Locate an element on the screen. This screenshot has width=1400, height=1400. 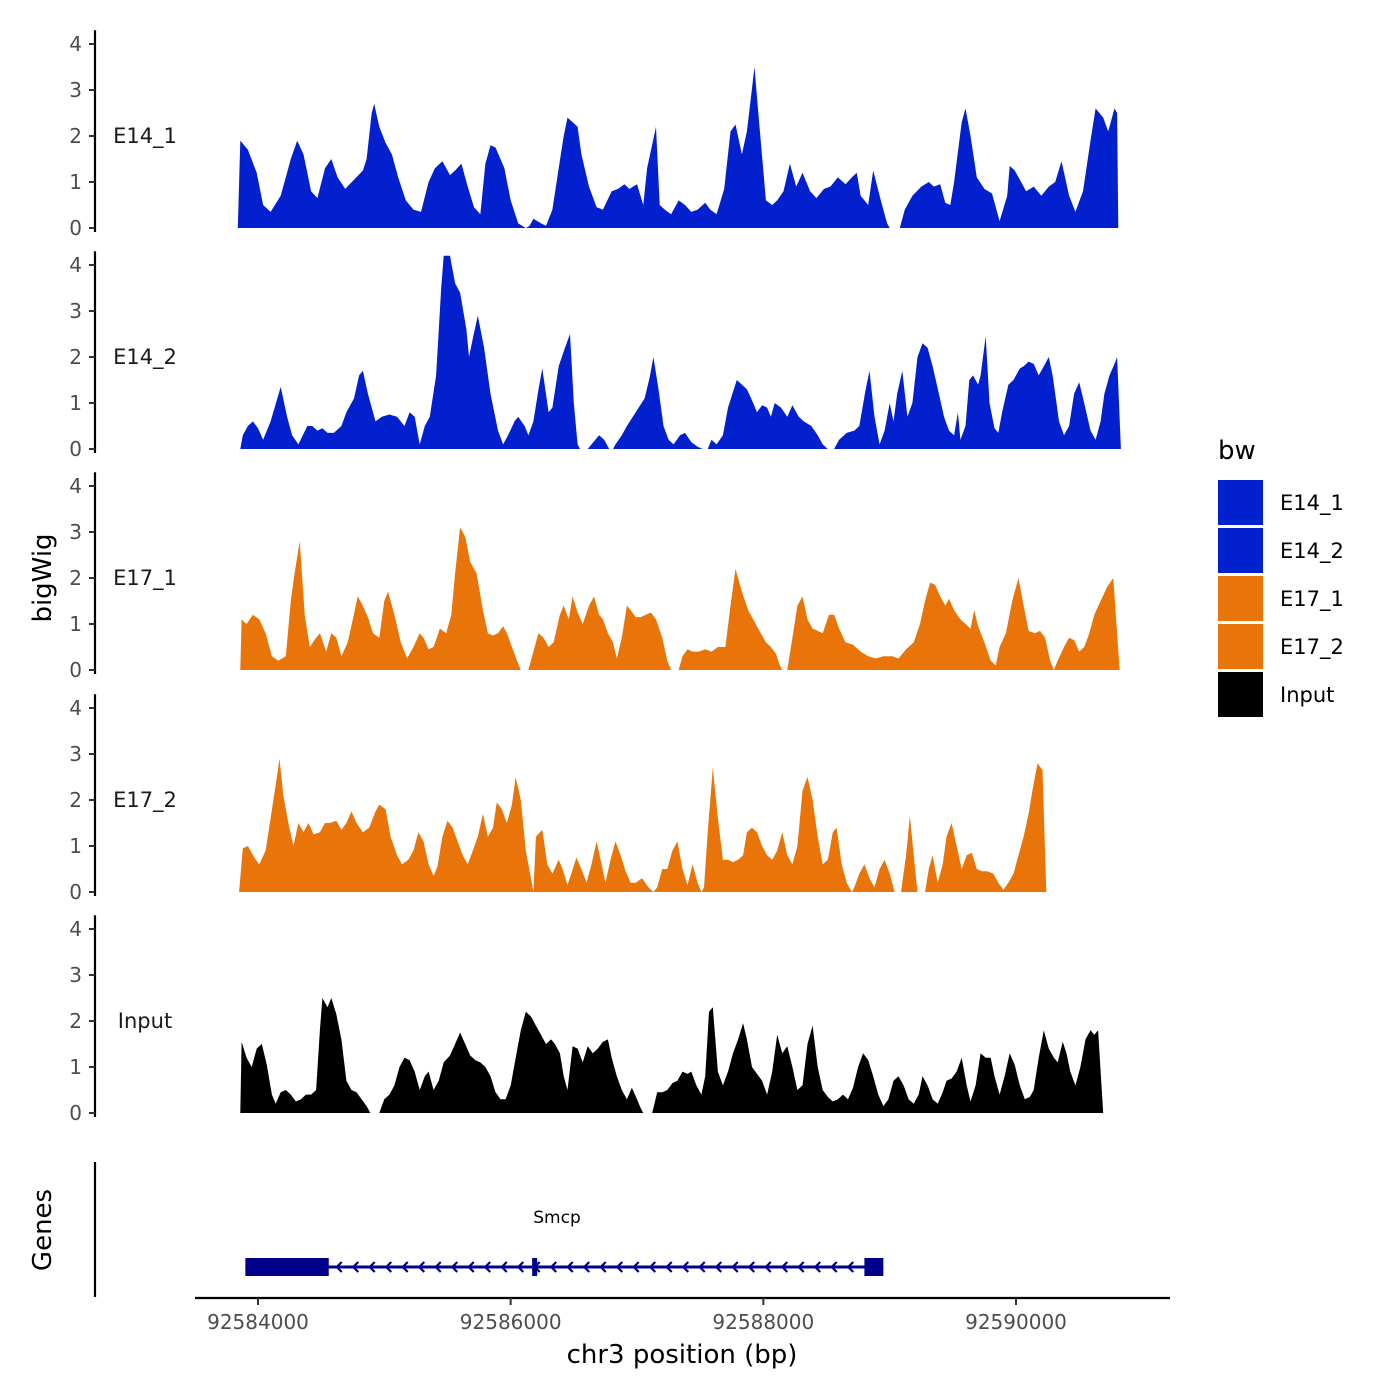
y-axis-title: bigWig is located at coordinates (43, 577).